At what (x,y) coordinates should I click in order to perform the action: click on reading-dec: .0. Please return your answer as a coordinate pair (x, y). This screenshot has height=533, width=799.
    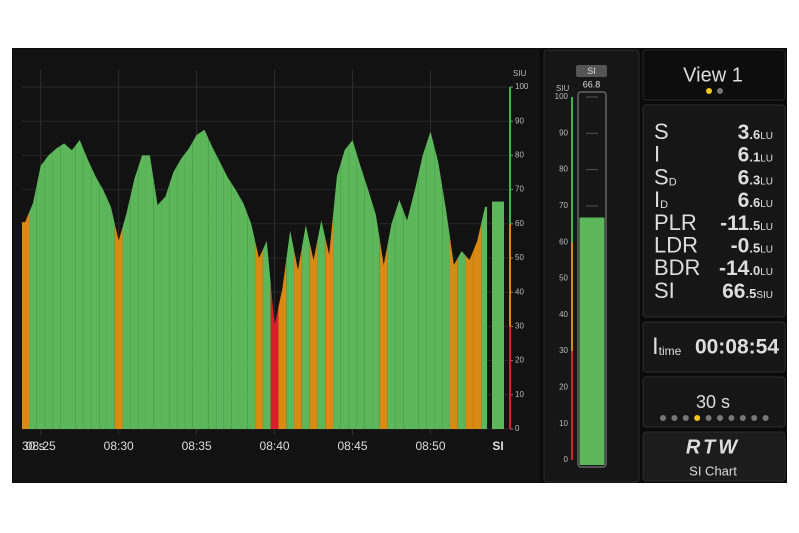
    Looking at the image, I should click on (754, 271).